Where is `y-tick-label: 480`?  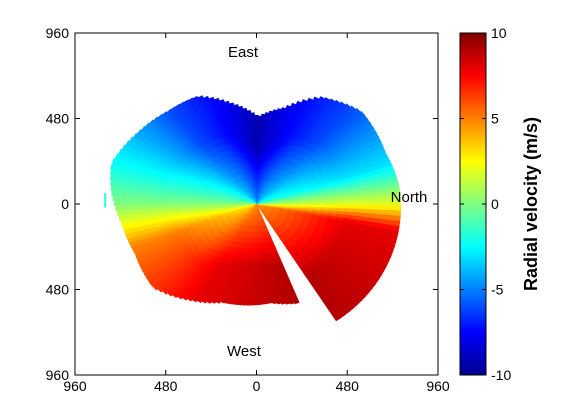 y-tick-label: 480 is located at coordinates (58, 290).